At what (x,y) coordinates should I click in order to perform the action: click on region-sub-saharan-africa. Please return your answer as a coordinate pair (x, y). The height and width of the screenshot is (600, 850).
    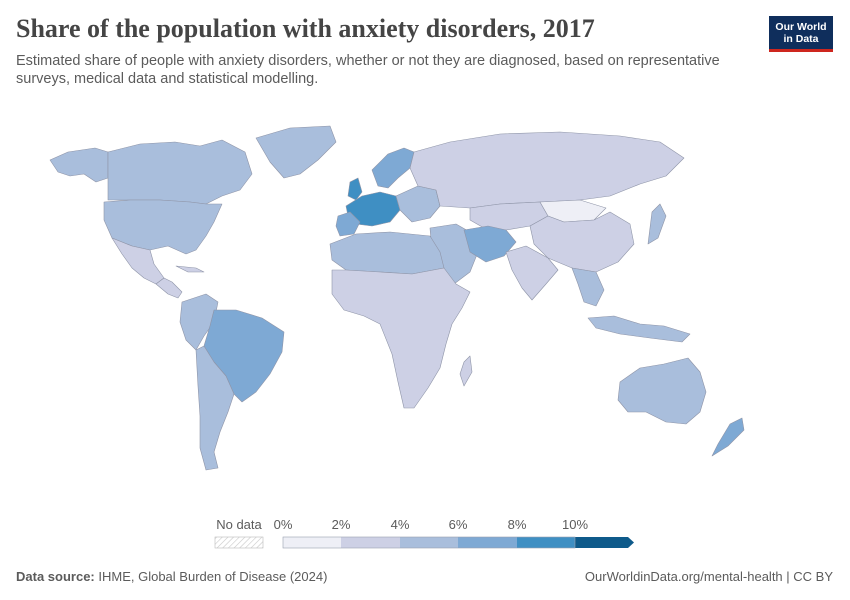
    Looking at the image, I should click on (401, 338).